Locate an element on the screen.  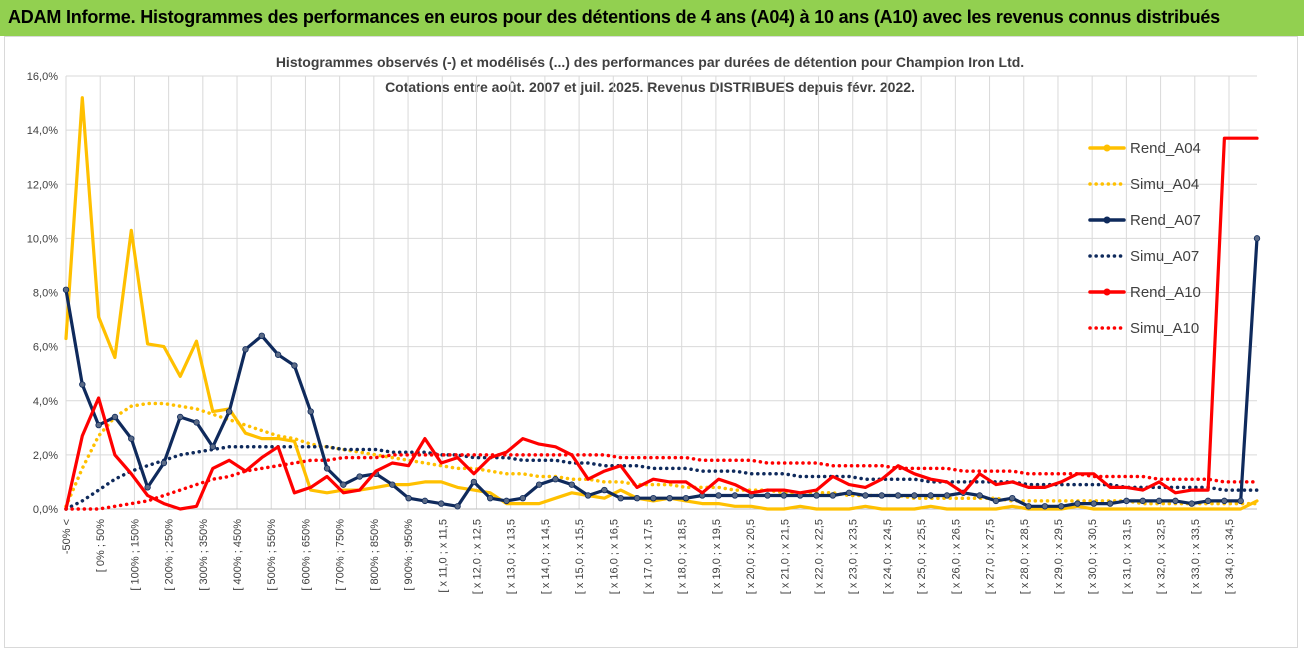
x-tick-label: [ x 16,0 ; x 16,5 is located at coordinates (614, 556).